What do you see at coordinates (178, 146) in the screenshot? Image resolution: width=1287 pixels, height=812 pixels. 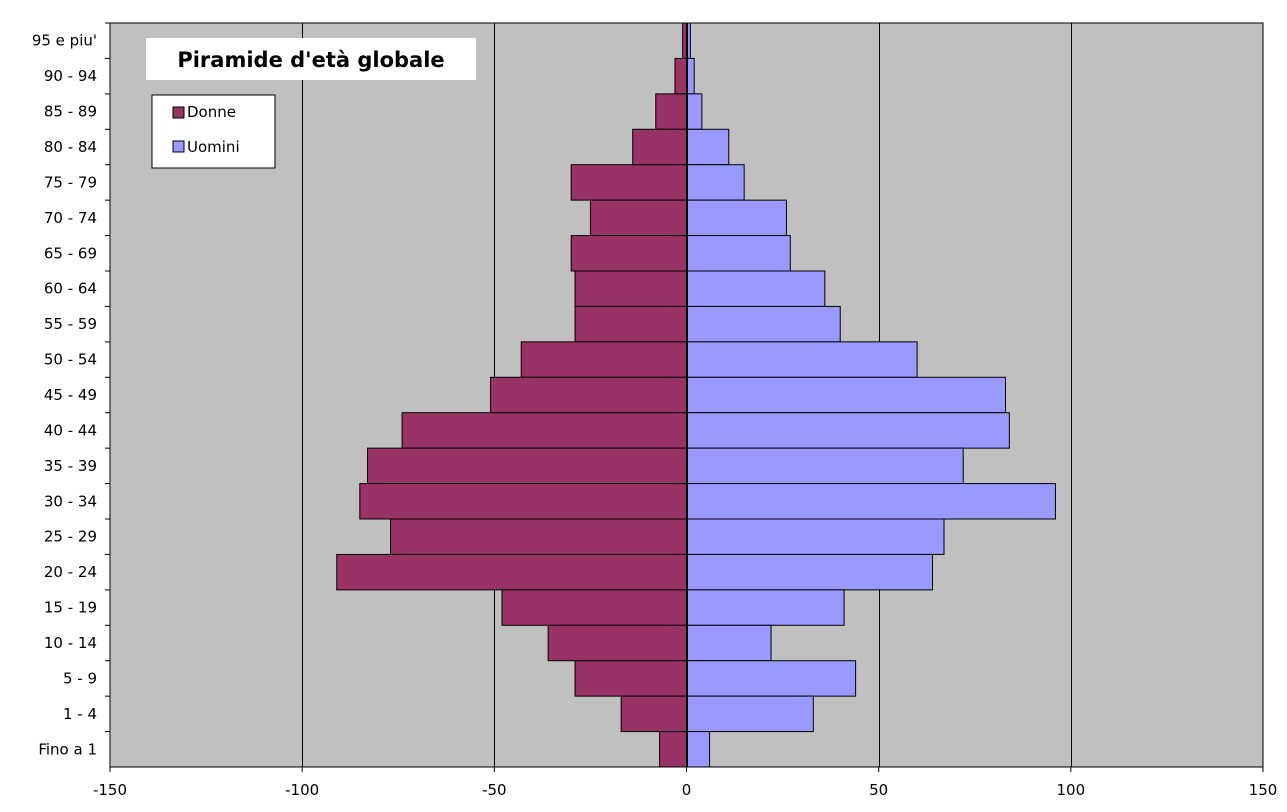 I see `legend-swatch-uomini` at bounding box center [178, 146].